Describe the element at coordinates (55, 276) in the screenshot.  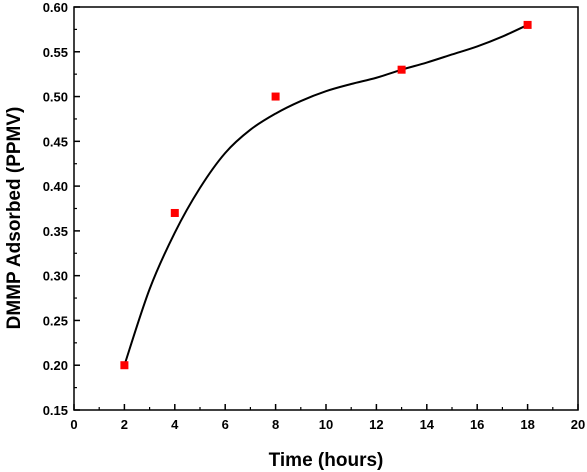
I see `y-tick-label: 0.30` at that location.